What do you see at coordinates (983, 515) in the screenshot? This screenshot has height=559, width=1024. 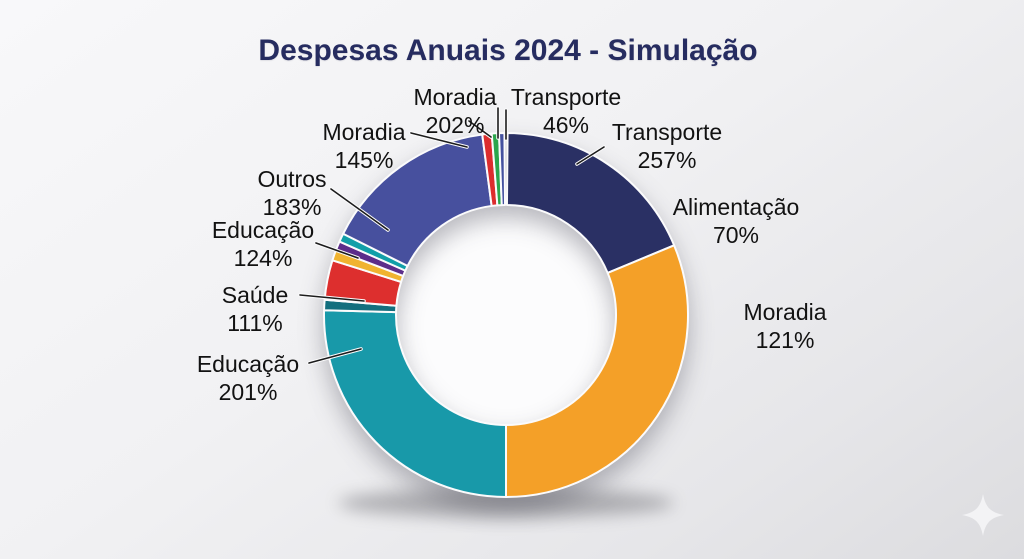 I see `sparkle-icon` at bounding box center [983, 515].